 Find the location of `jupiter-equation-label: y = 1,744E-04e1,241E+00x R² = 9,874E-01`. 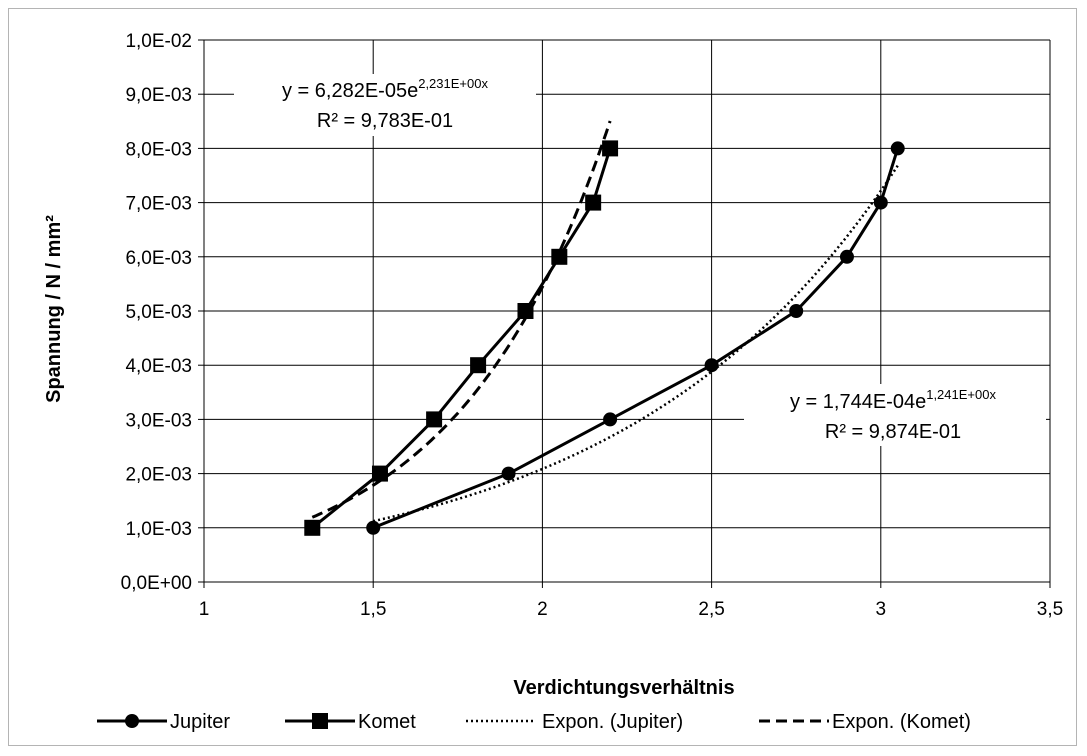

jupiter-equation-label: y = 1,744E-04e1,241E+00x R² = 9,874E-01 is located at coordinates (895, 415).